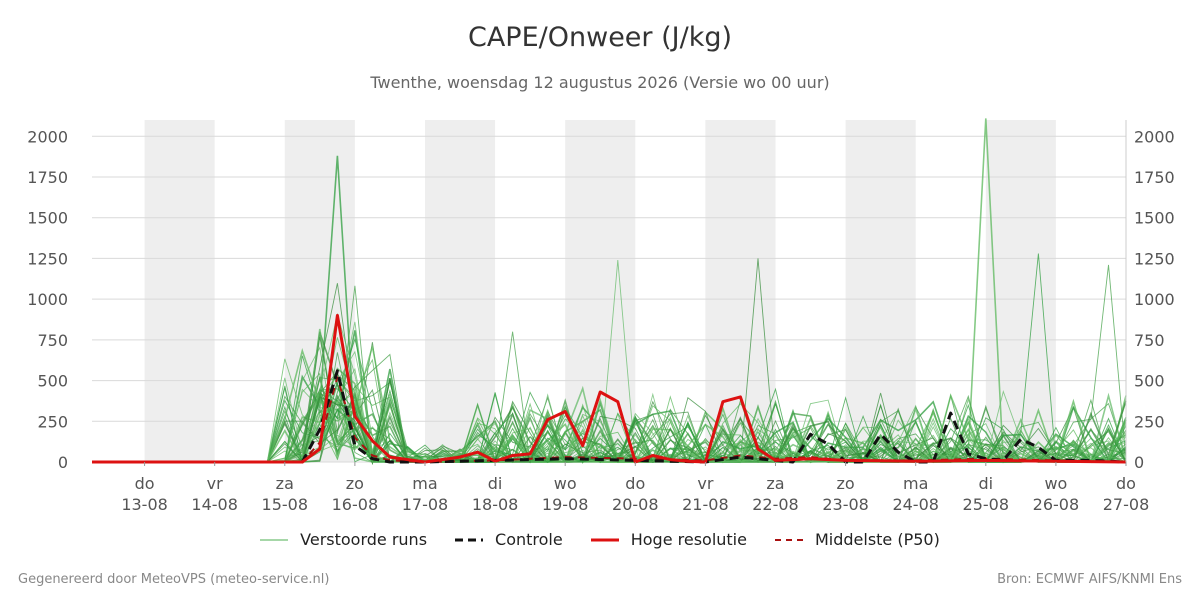  What do you see at coordinates (1154, 258) in the screenshot?
I see `y-tick-label-right: 1250` at bounding box center [1154, 258].